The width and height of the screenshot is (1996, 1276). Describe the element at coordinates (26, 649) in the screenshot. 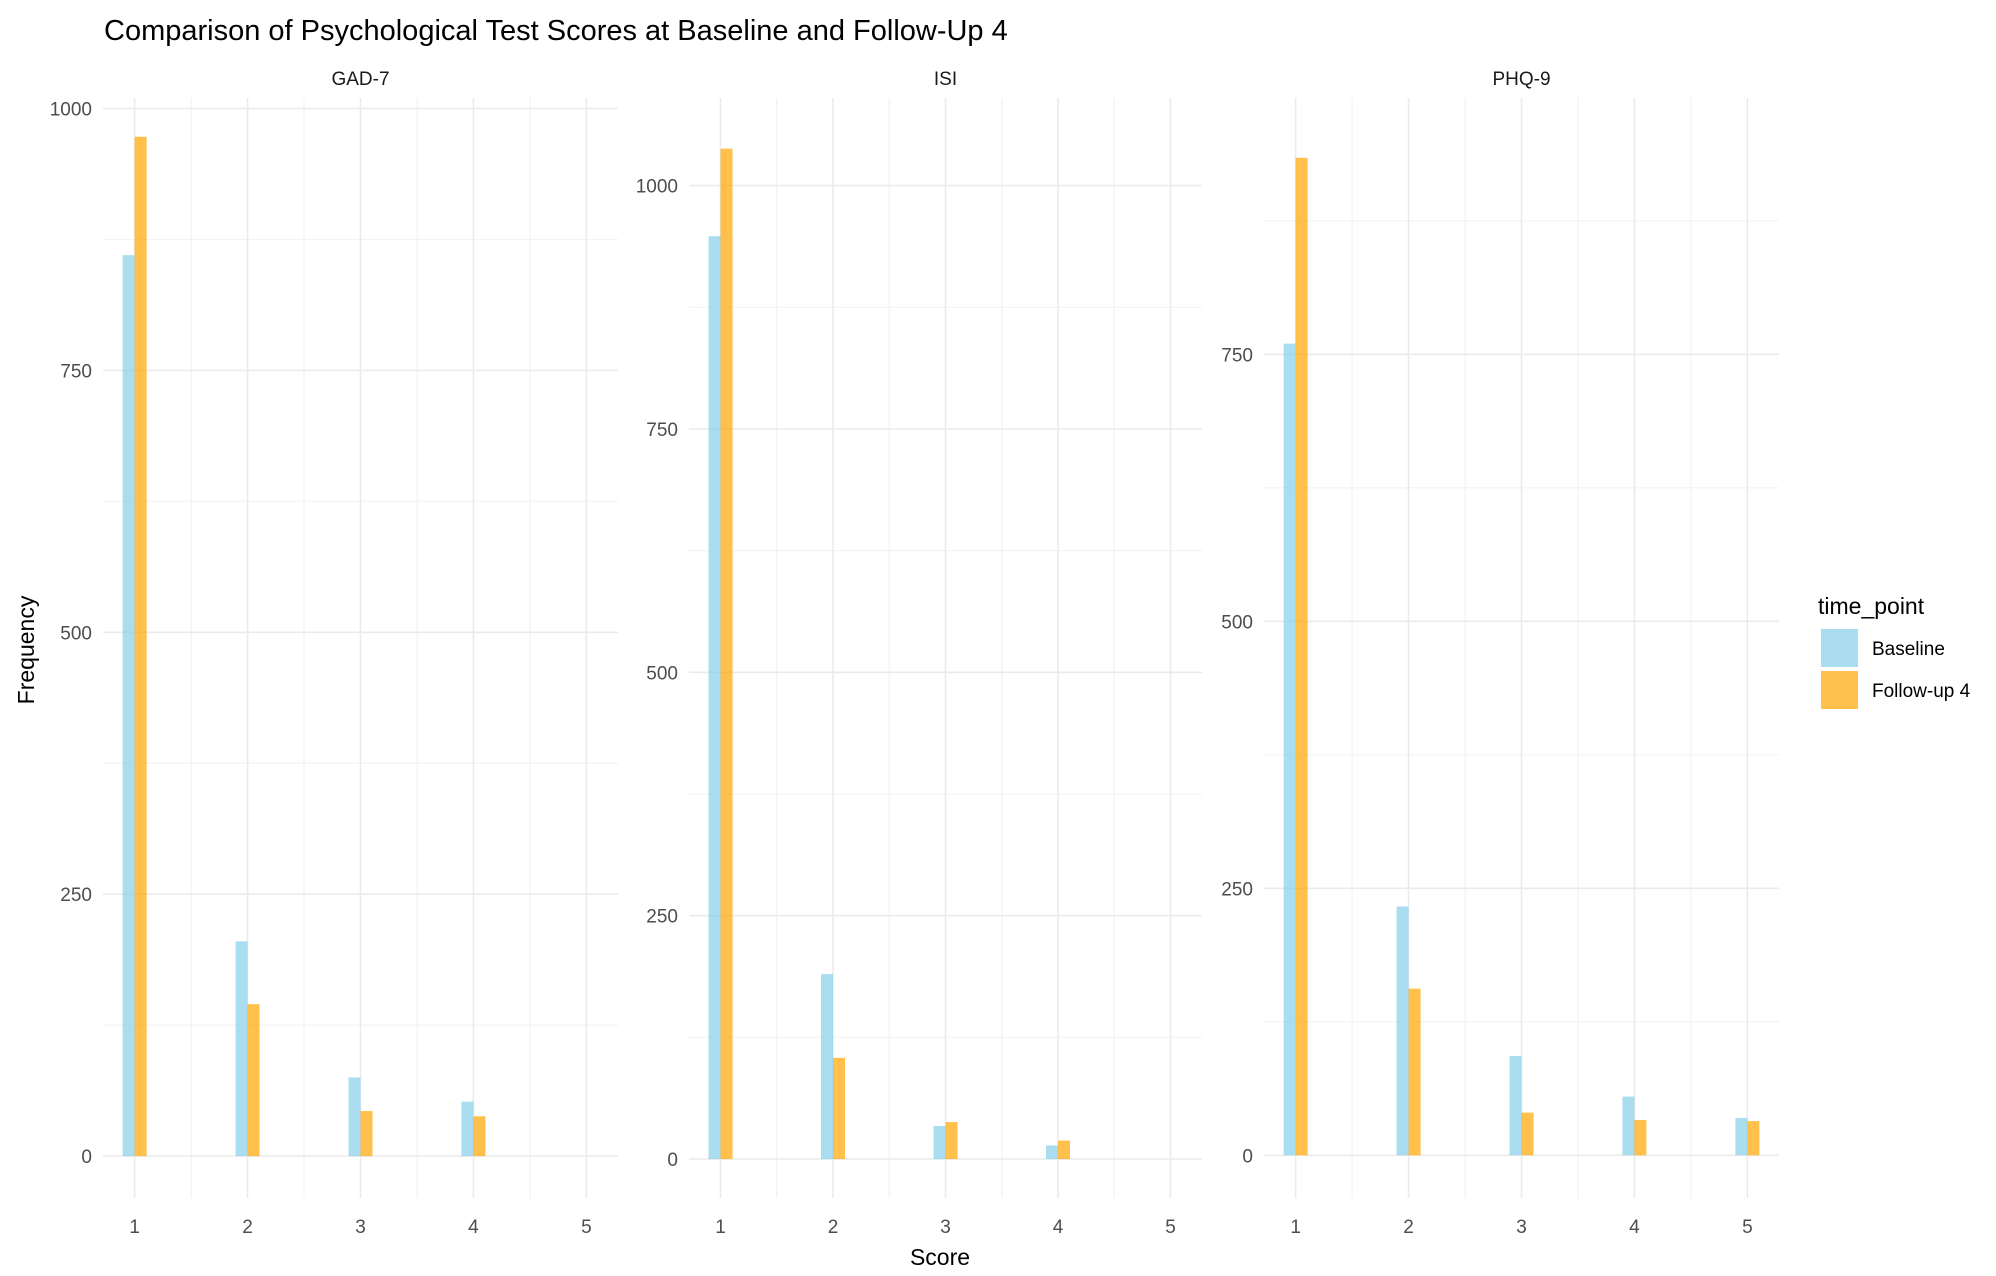

I see `y-axis-title: Frequency` at that location.